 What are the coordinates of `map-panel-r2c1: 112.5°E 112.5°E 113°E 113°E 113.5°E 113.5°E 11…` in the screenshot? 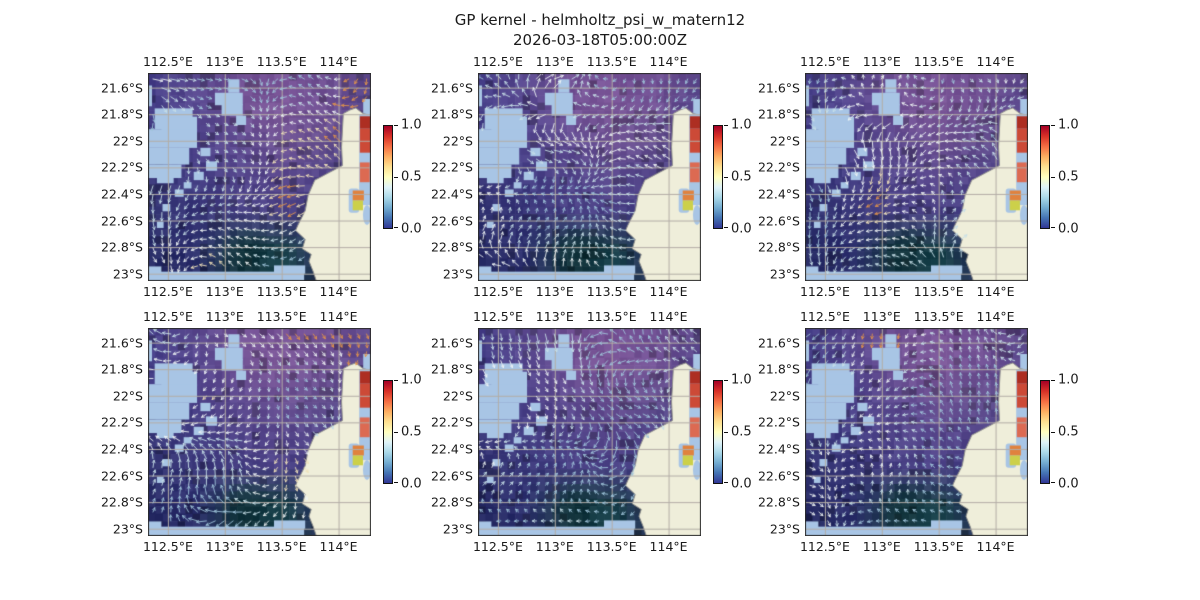 It's located at (261, 431).